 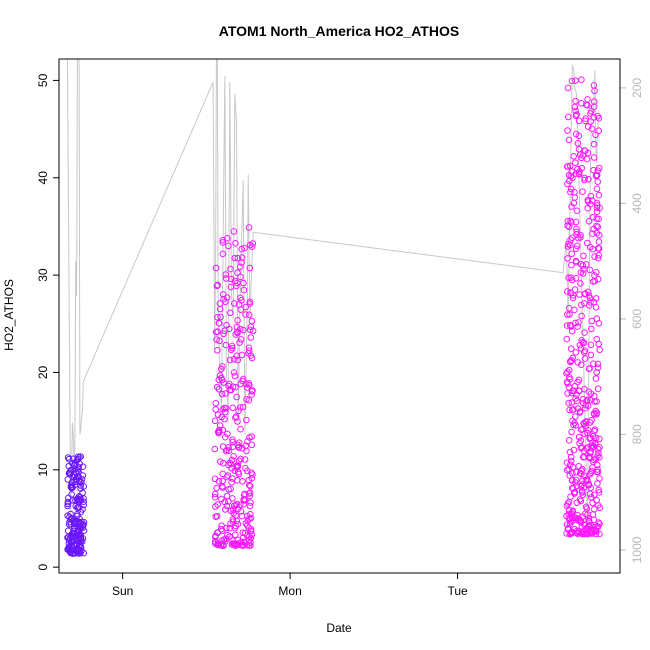 What do you see at coordinates (122, 591) in the screenshot?
I see `x-tick-label: Sun` at bounding box center [122, 591].